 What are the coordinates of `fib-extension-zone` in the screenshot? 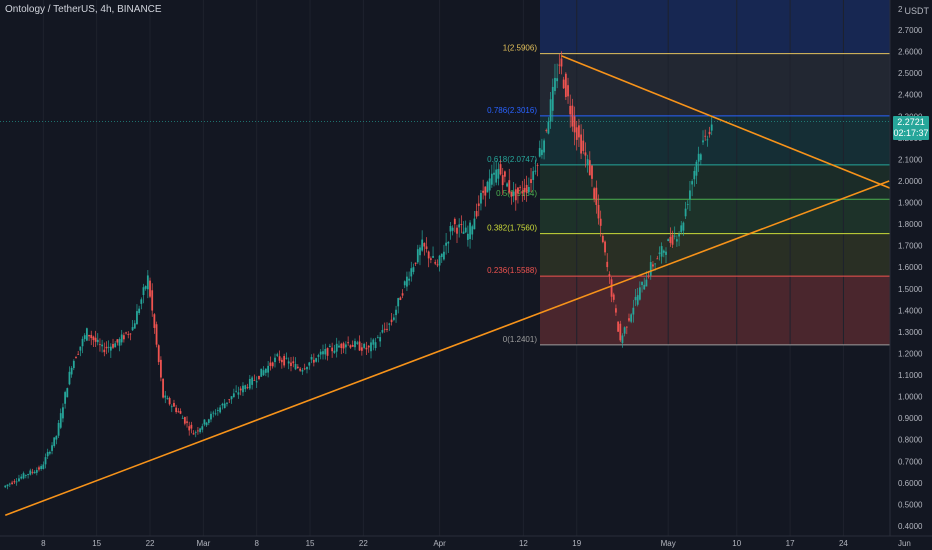 It's located at (715, 27).